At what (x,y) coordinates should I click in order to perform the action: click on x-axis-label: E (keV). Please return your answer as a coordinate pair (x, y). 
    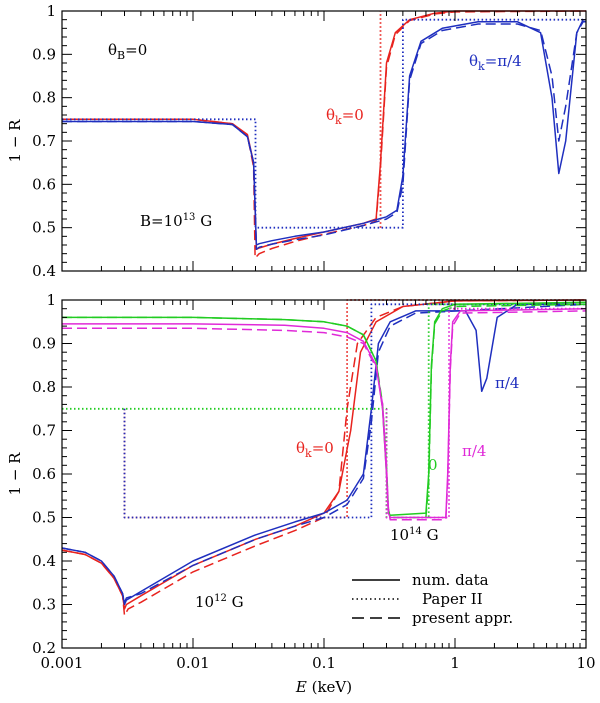
    Looking at the image, I should click on (323, 687).